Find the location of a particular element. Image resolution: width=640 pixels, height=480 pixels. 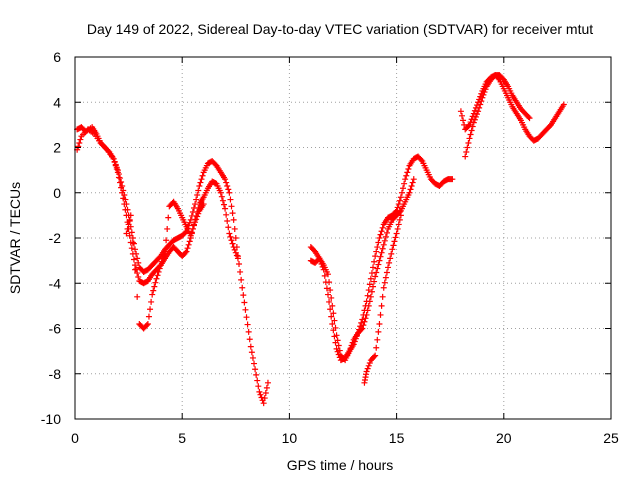

x-tick-label: 5 is located at coordinates (182, 438).